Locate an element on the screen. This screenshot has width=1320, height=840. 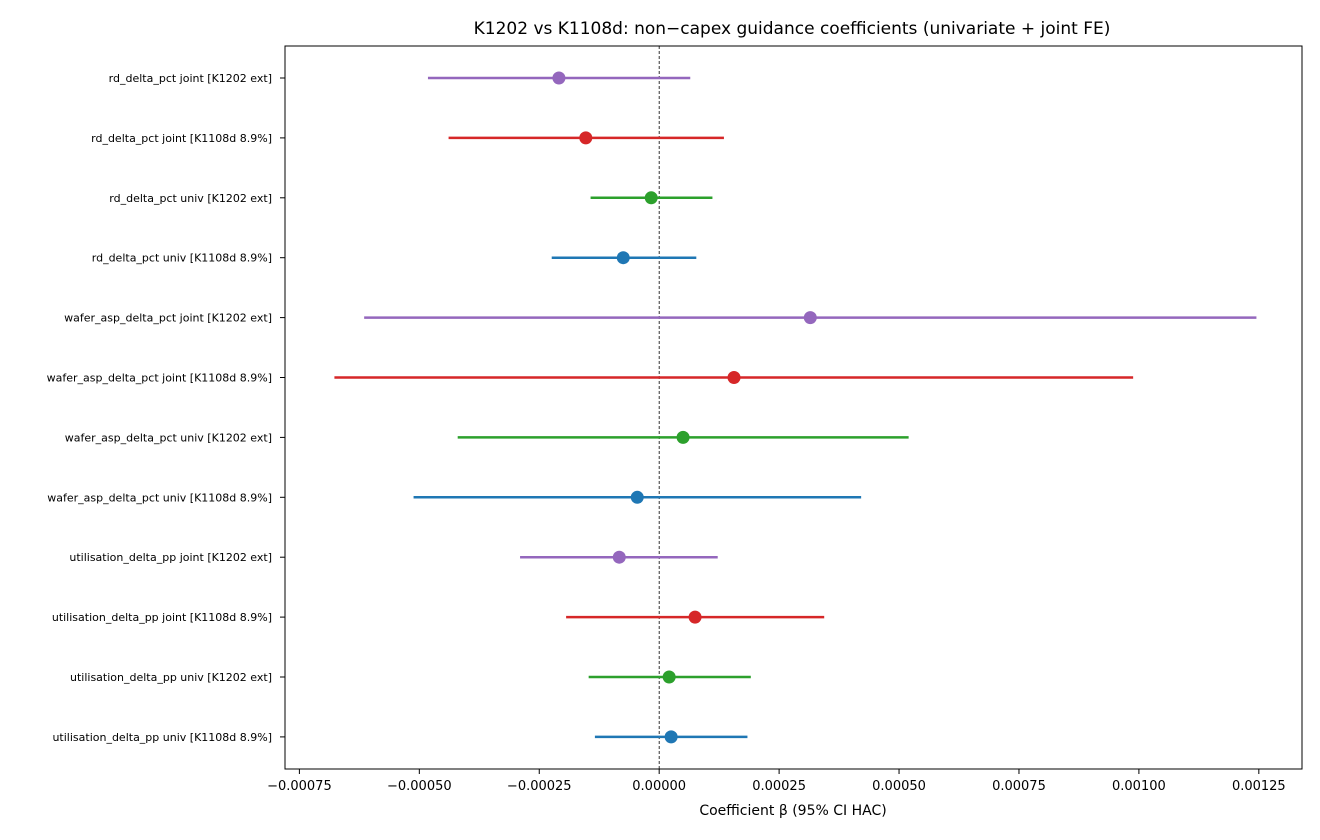
x-tick-label: 0.00100 is located at coordinates (1139, 786).